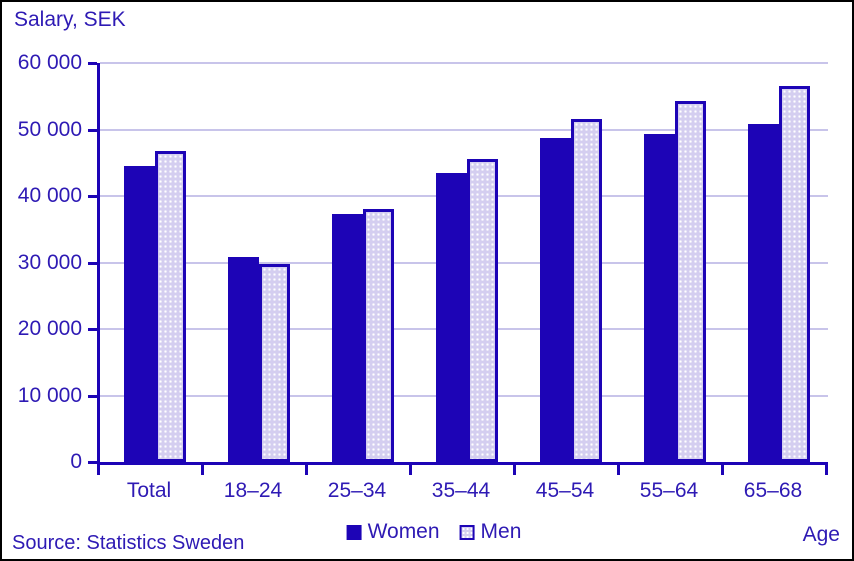 The height and width of the screenshot is (561, 854). Describe the element at coordinates (357, 490) in the screenshot. I see `x-tick-label: 25–34` at that location.